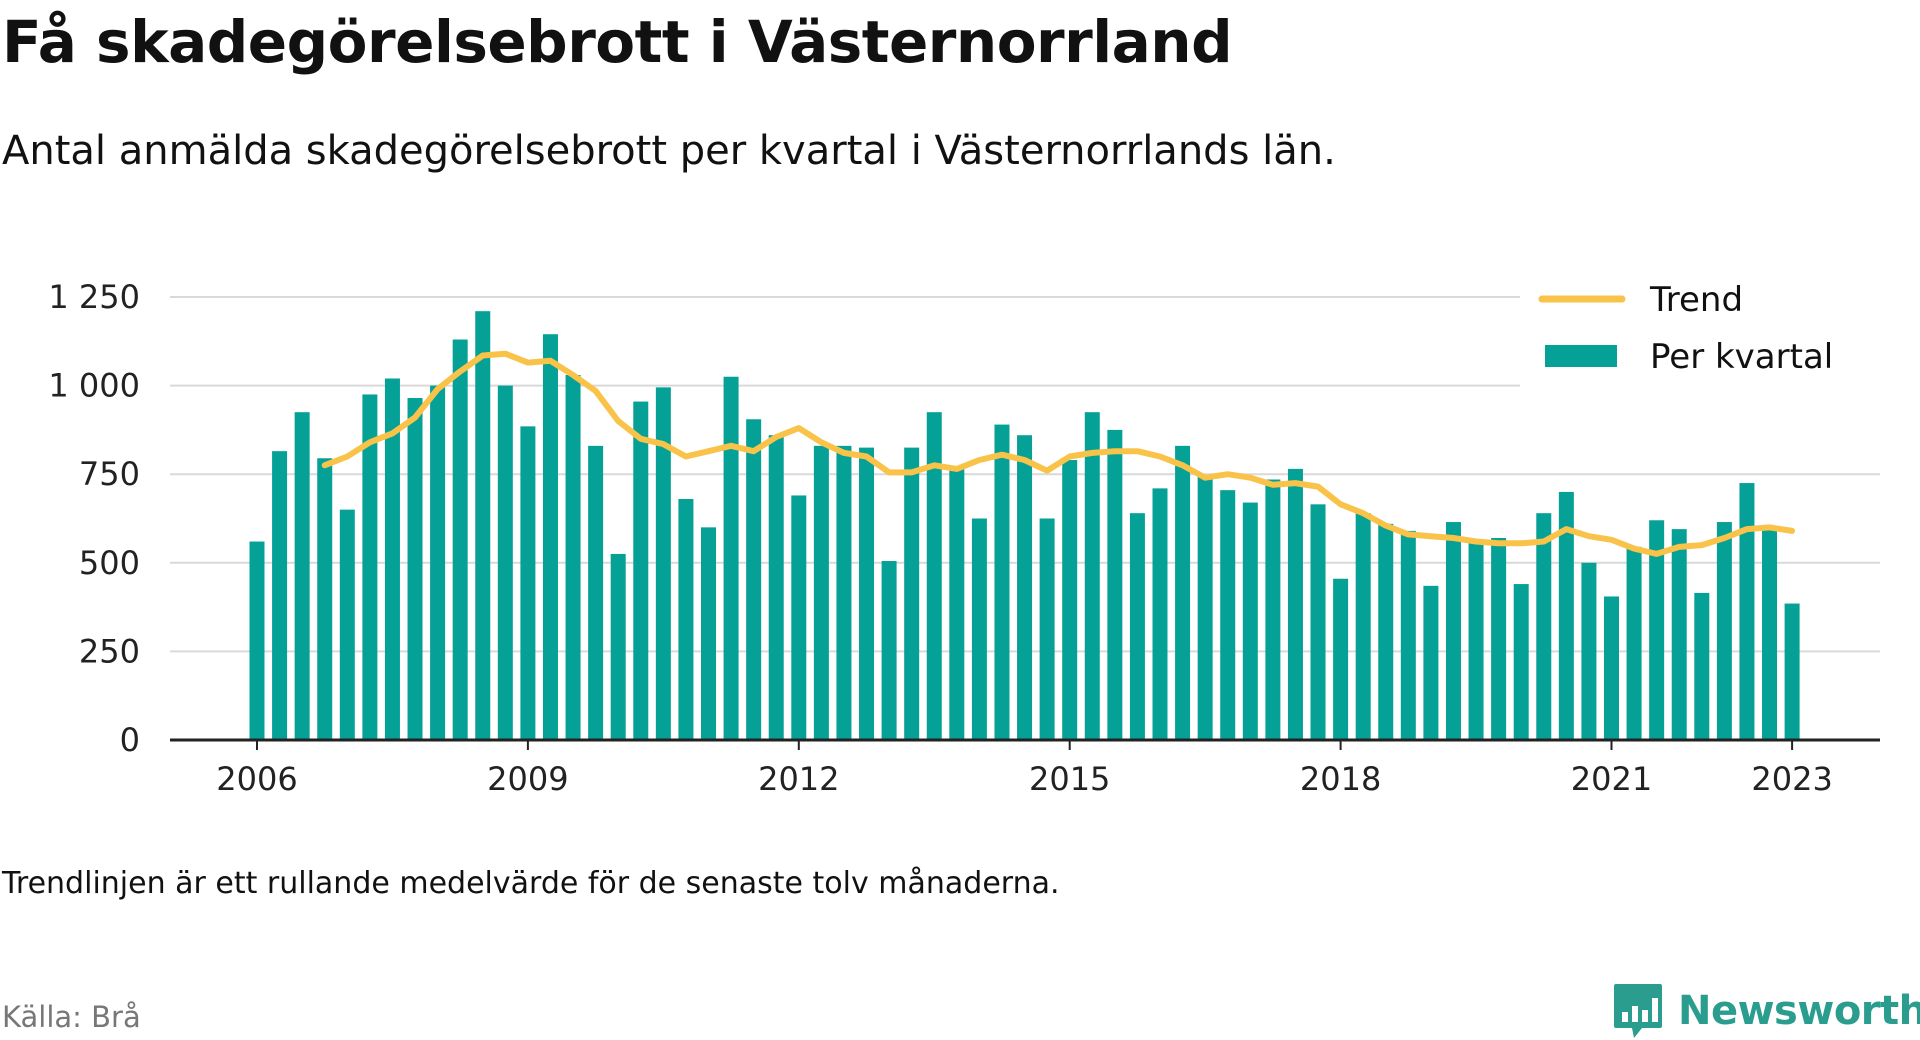 This screenshot has width=1920, height=1040. What do you see at coordinates (1696, 300) in the screenshot?
I see `legend-trend-label: Trend` at bounding box center [1696, 300].